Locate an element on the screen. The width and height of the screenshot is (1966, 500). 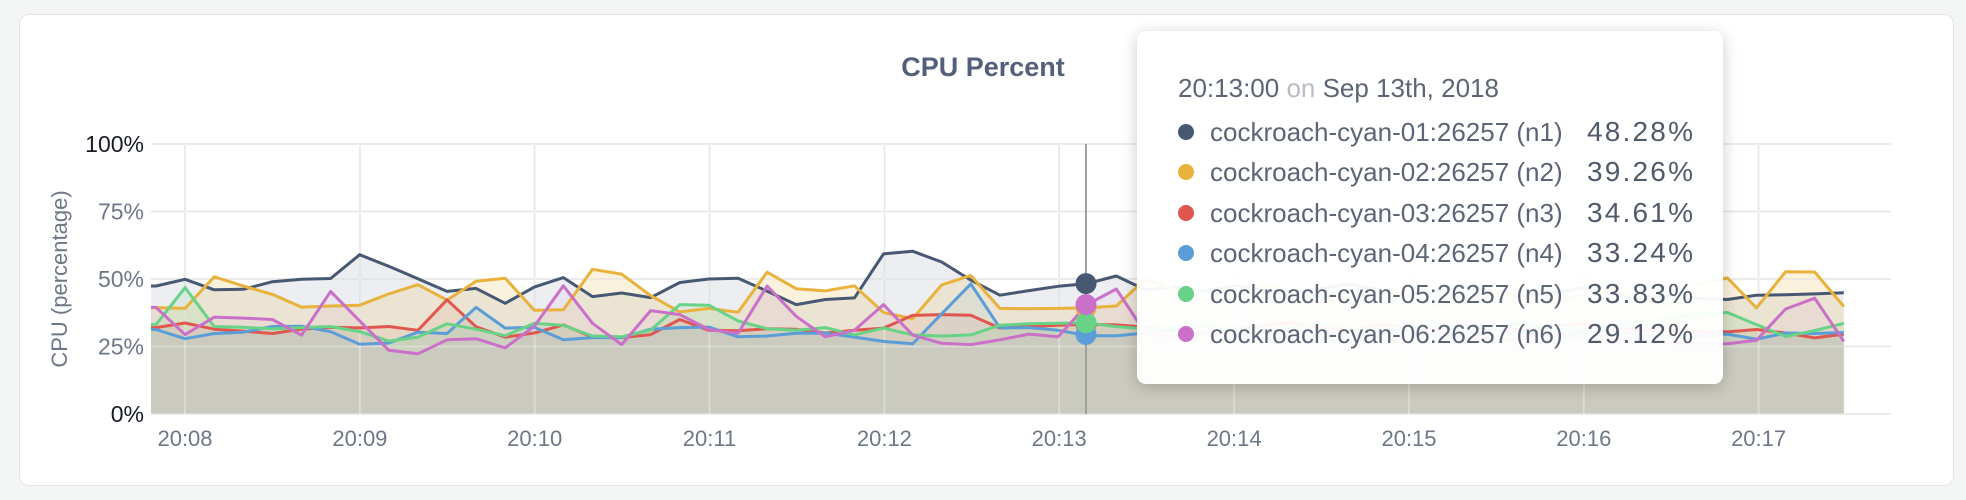
svg-text: 75% is located at coordinates (121, 212).